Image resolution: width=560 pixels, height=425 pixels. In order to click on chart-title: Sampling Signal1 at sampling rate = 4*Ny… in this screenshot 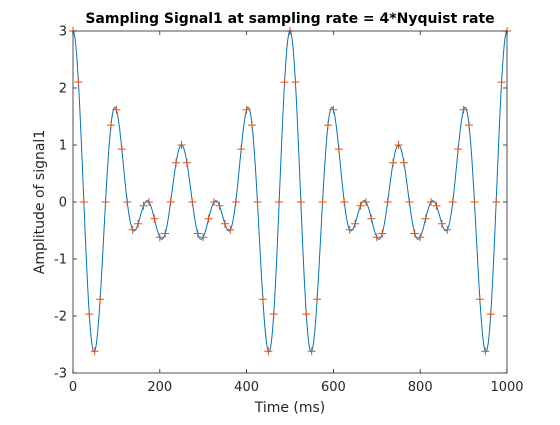, I will do `click(289, 19)`.